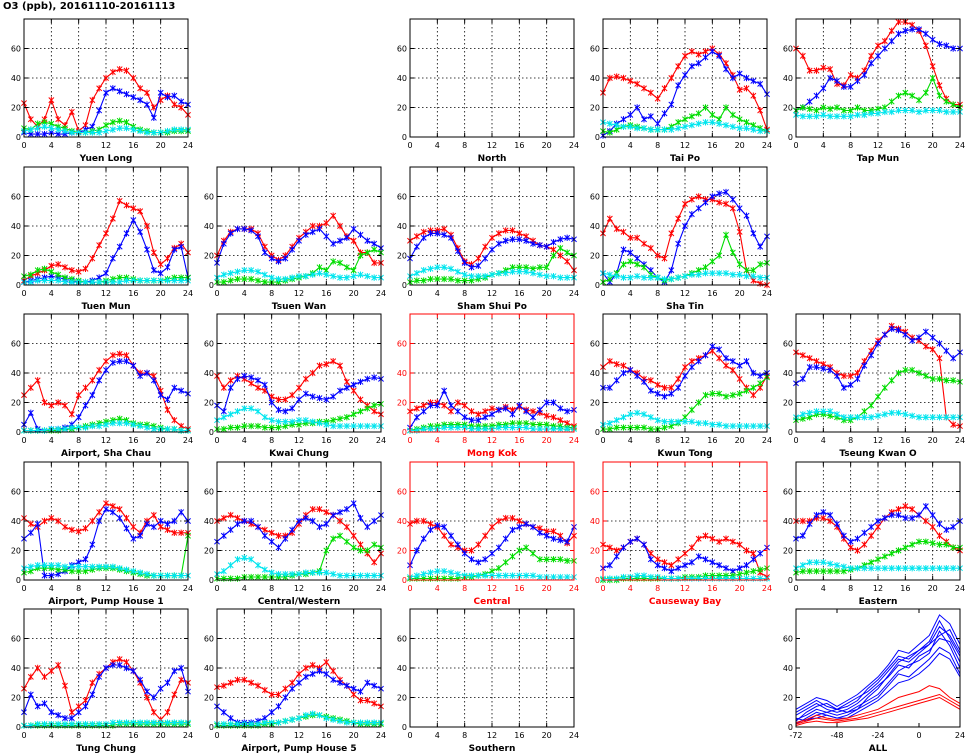 The height and width of the screenshot is (755, 965). I want to click on x-tick-label: 12, so click(878, 440).